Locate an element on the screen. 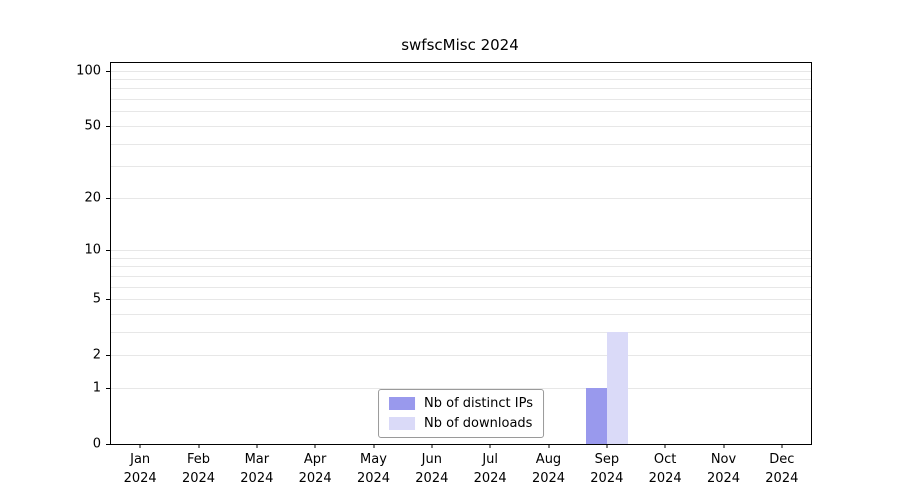 The image size is (900, 500). x-tick-label: Feb 2024 is located at coordinates (198, 469).